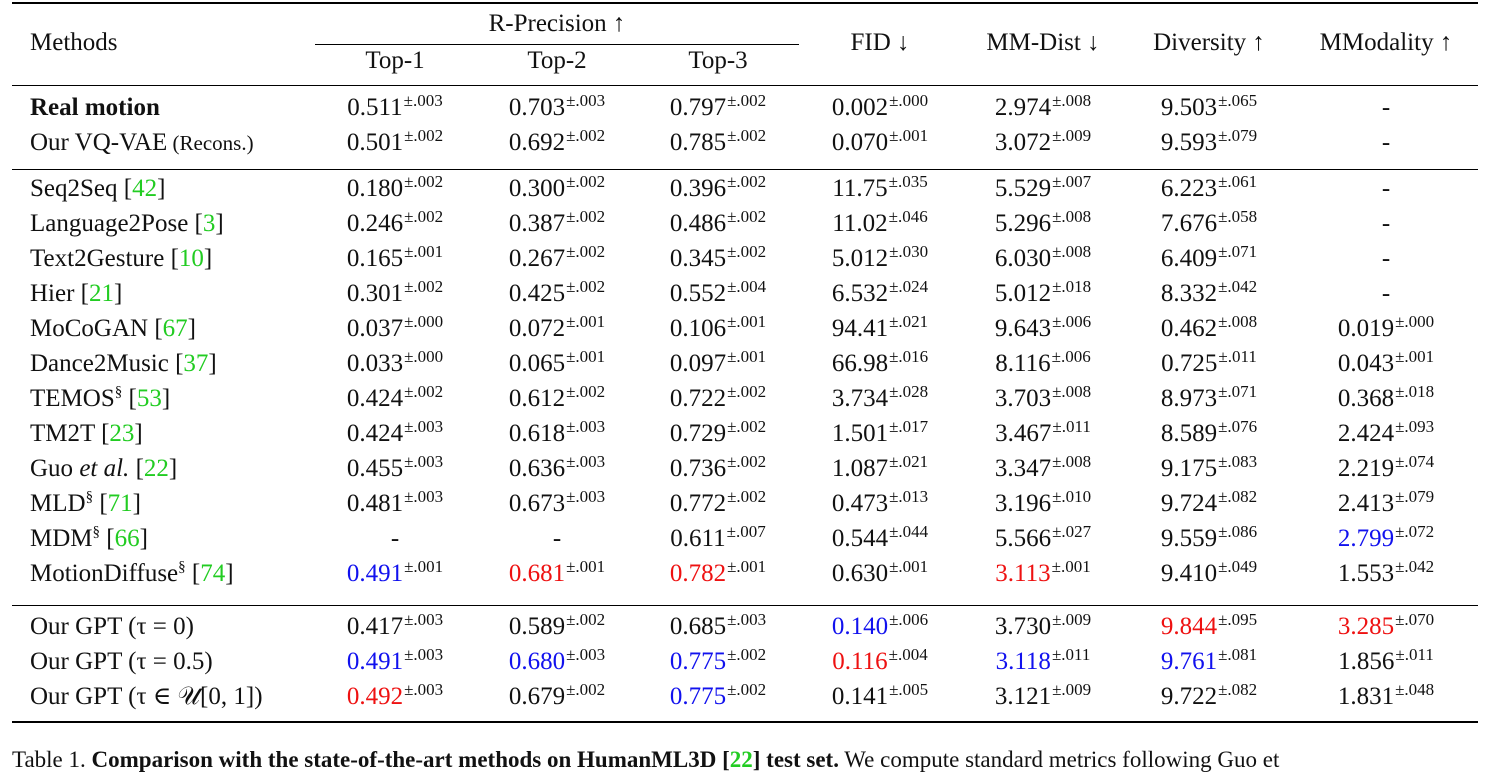  I want to click on metric-cell: 0.544±.044, so click(879, 539).